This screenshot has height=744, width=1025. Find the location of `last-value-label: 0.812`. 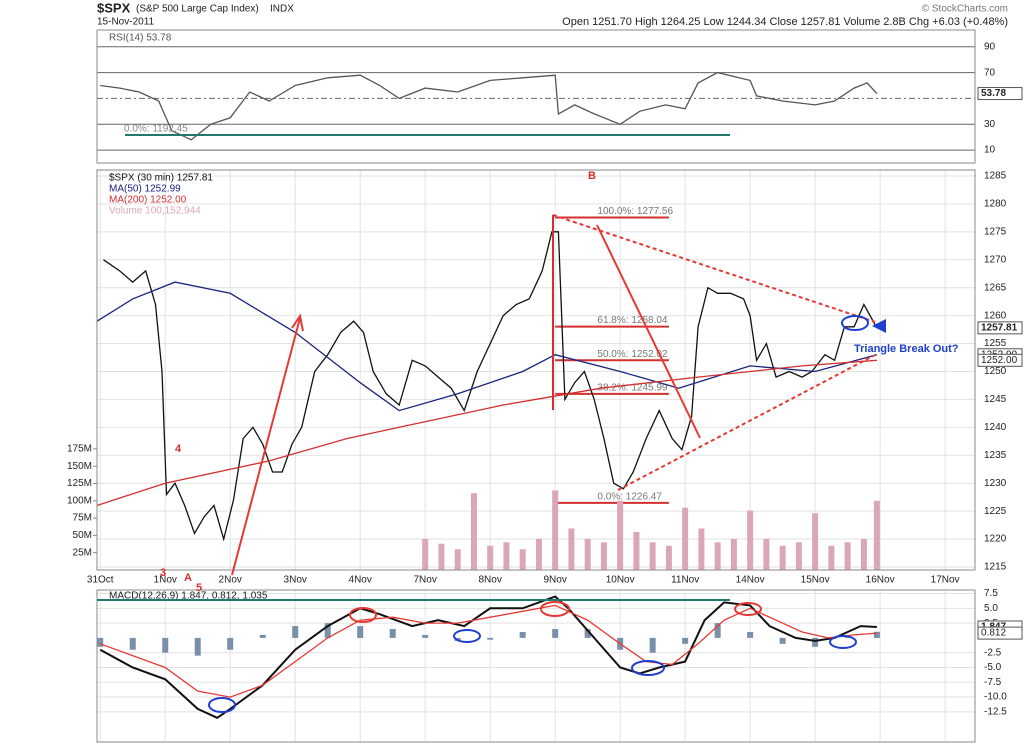

last-value-label: 0.812 is located at coordinates (993, 633).